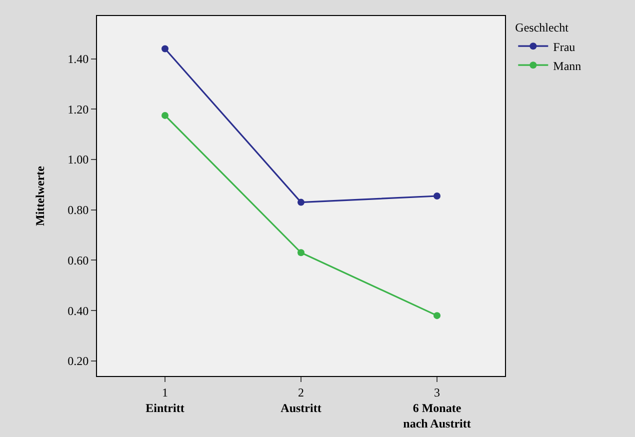  What do you see at coordinates (301, 400) in the screenshot?
I see `x-tick-label: 2 Austritt` at bounding box center [301, 400].